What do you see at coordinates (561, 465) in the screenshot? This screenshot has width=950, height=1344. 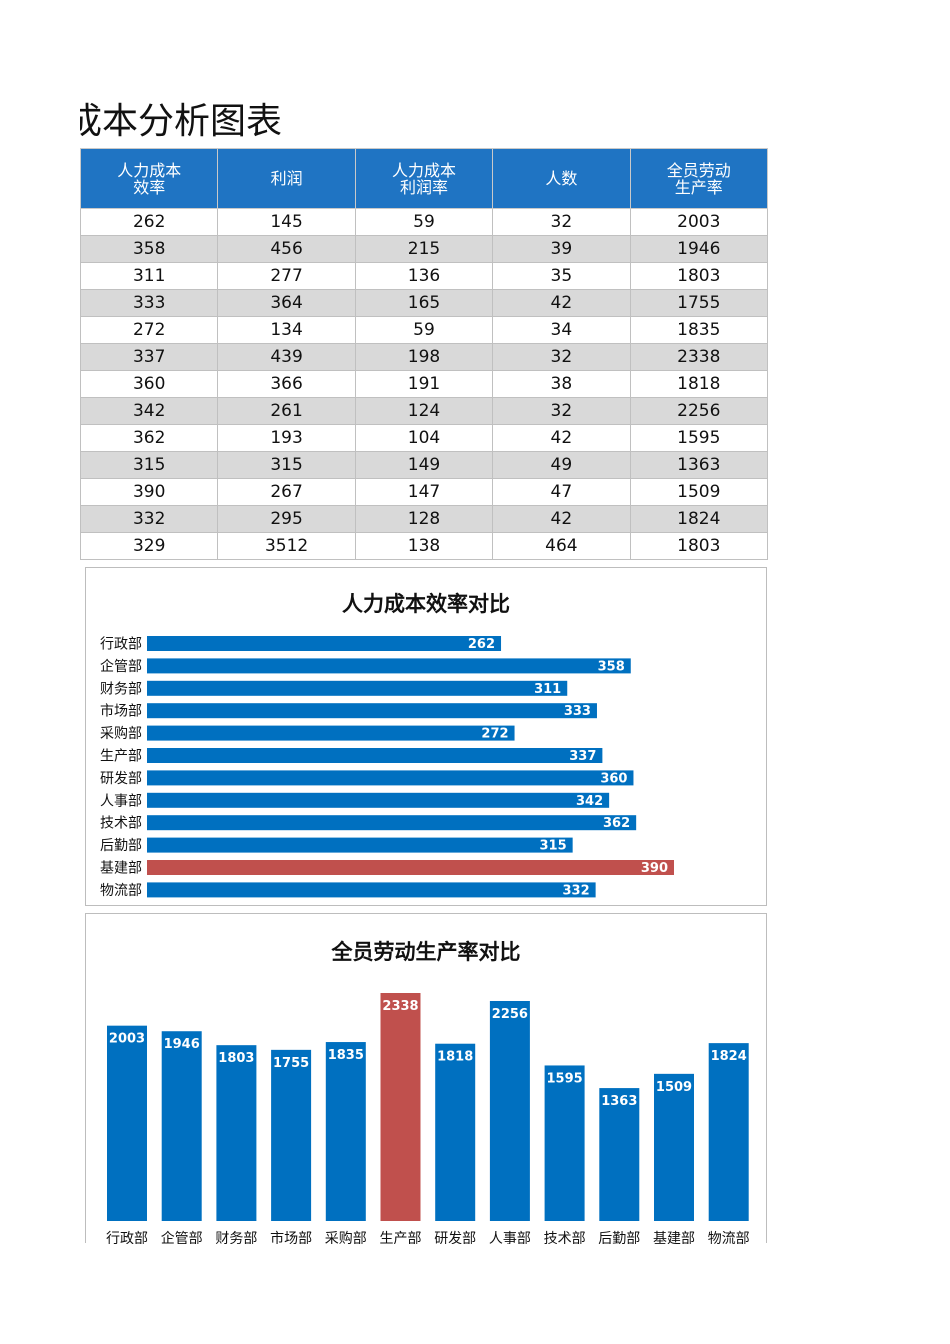 I see `table-cell: 49` at bounding box center [561, 465].